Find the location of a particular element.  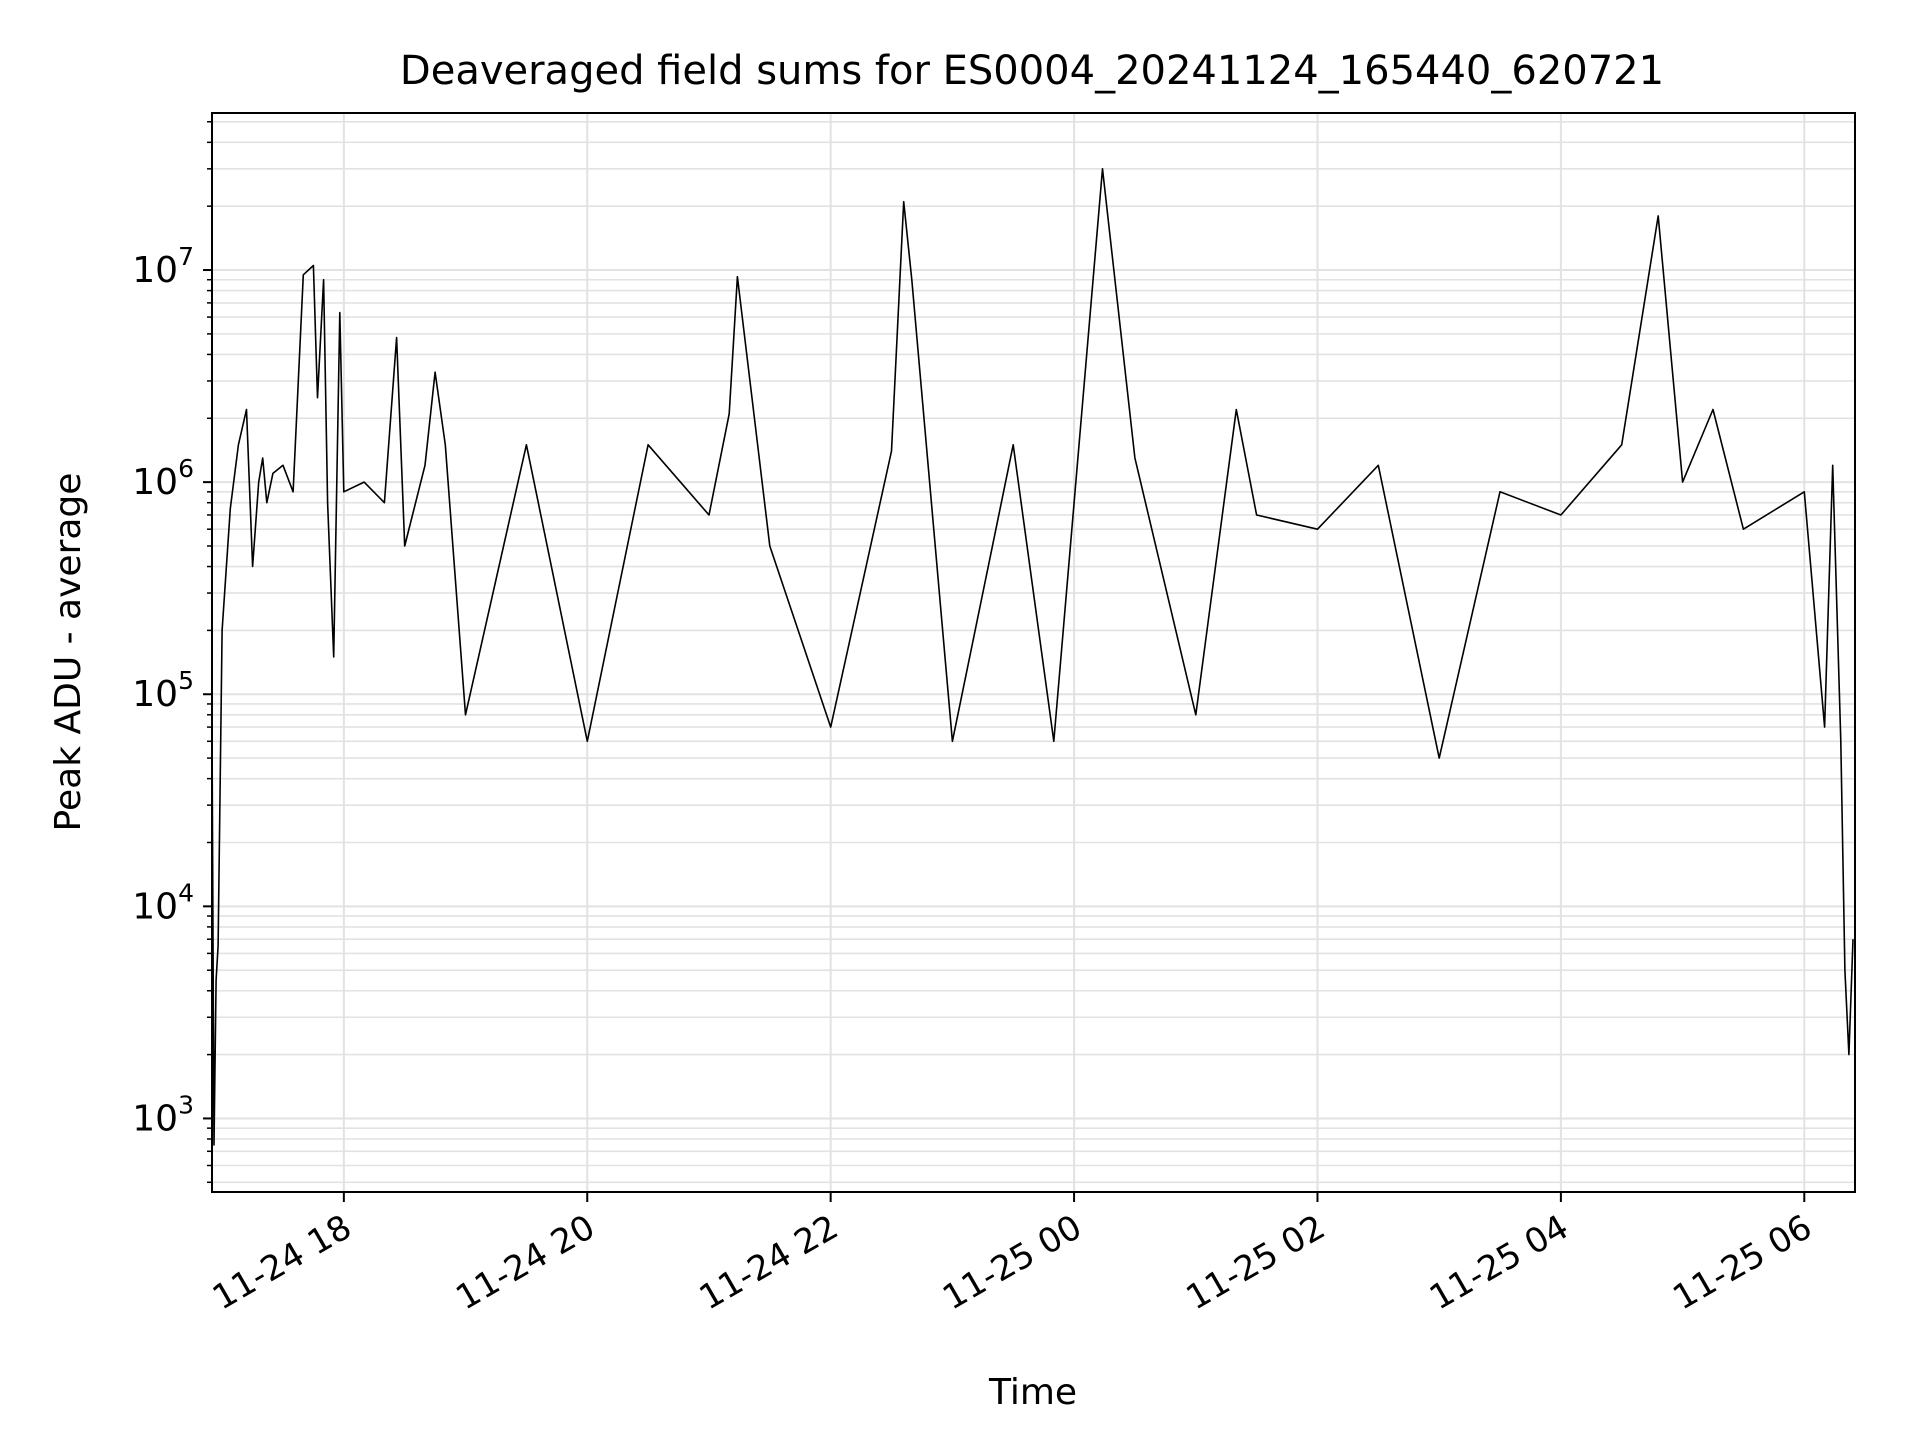

y-tick-label: 10⁷ is located at coordinates (163, 266).